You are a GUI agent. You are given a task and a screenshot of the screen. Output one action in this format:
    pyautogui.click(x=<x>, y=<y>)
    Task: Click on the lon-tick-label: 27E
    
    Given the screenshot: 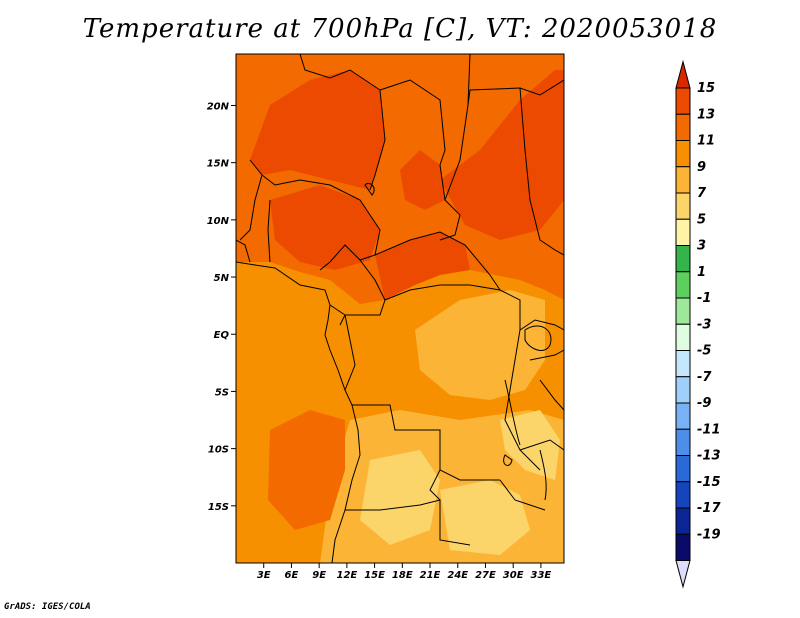 What is the action you would take?
    pyautogui.click(x=485, y=575)
    